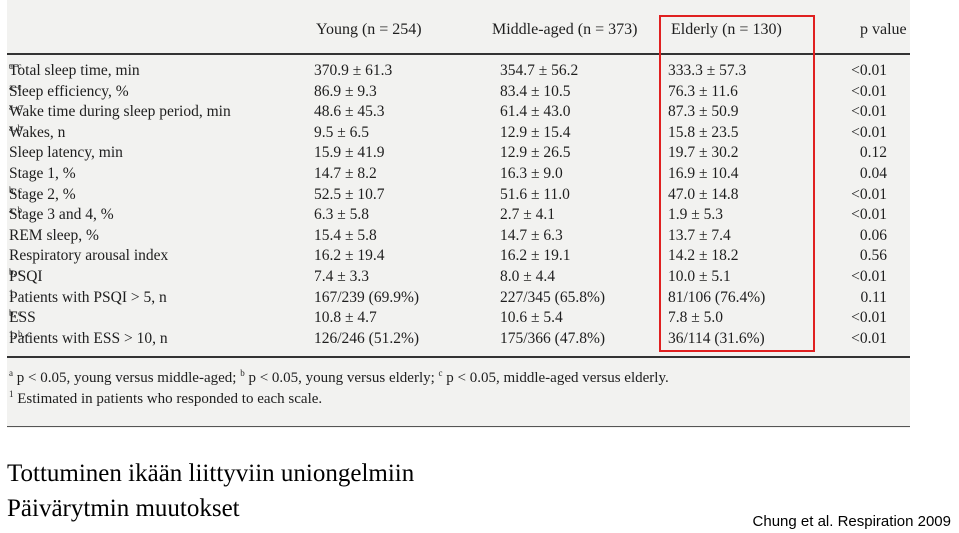 Image resolution: width=959 pixels, height=533 pixels. What do you see at coordinates (565, 29) in the screenshot?
I see `header-middle-aged: Middle-aged (n = 373)` at bounding box center [565, 29].